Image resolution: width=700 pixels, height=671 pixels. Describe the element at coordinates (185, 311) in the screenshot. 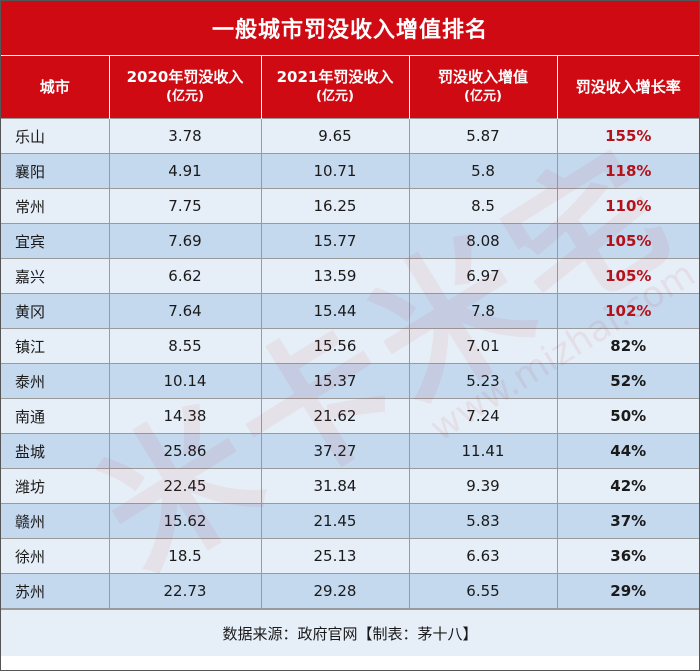

I see `cell-2020-revenue: 7.64` at that location.